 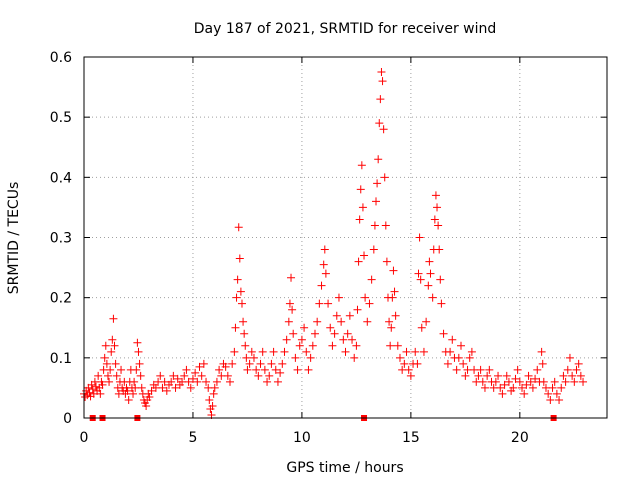 What do you see at coordinates (61, 359) in the screenshot?
I see `y-tick-label: 0.1` at bounding box center [61, 359].